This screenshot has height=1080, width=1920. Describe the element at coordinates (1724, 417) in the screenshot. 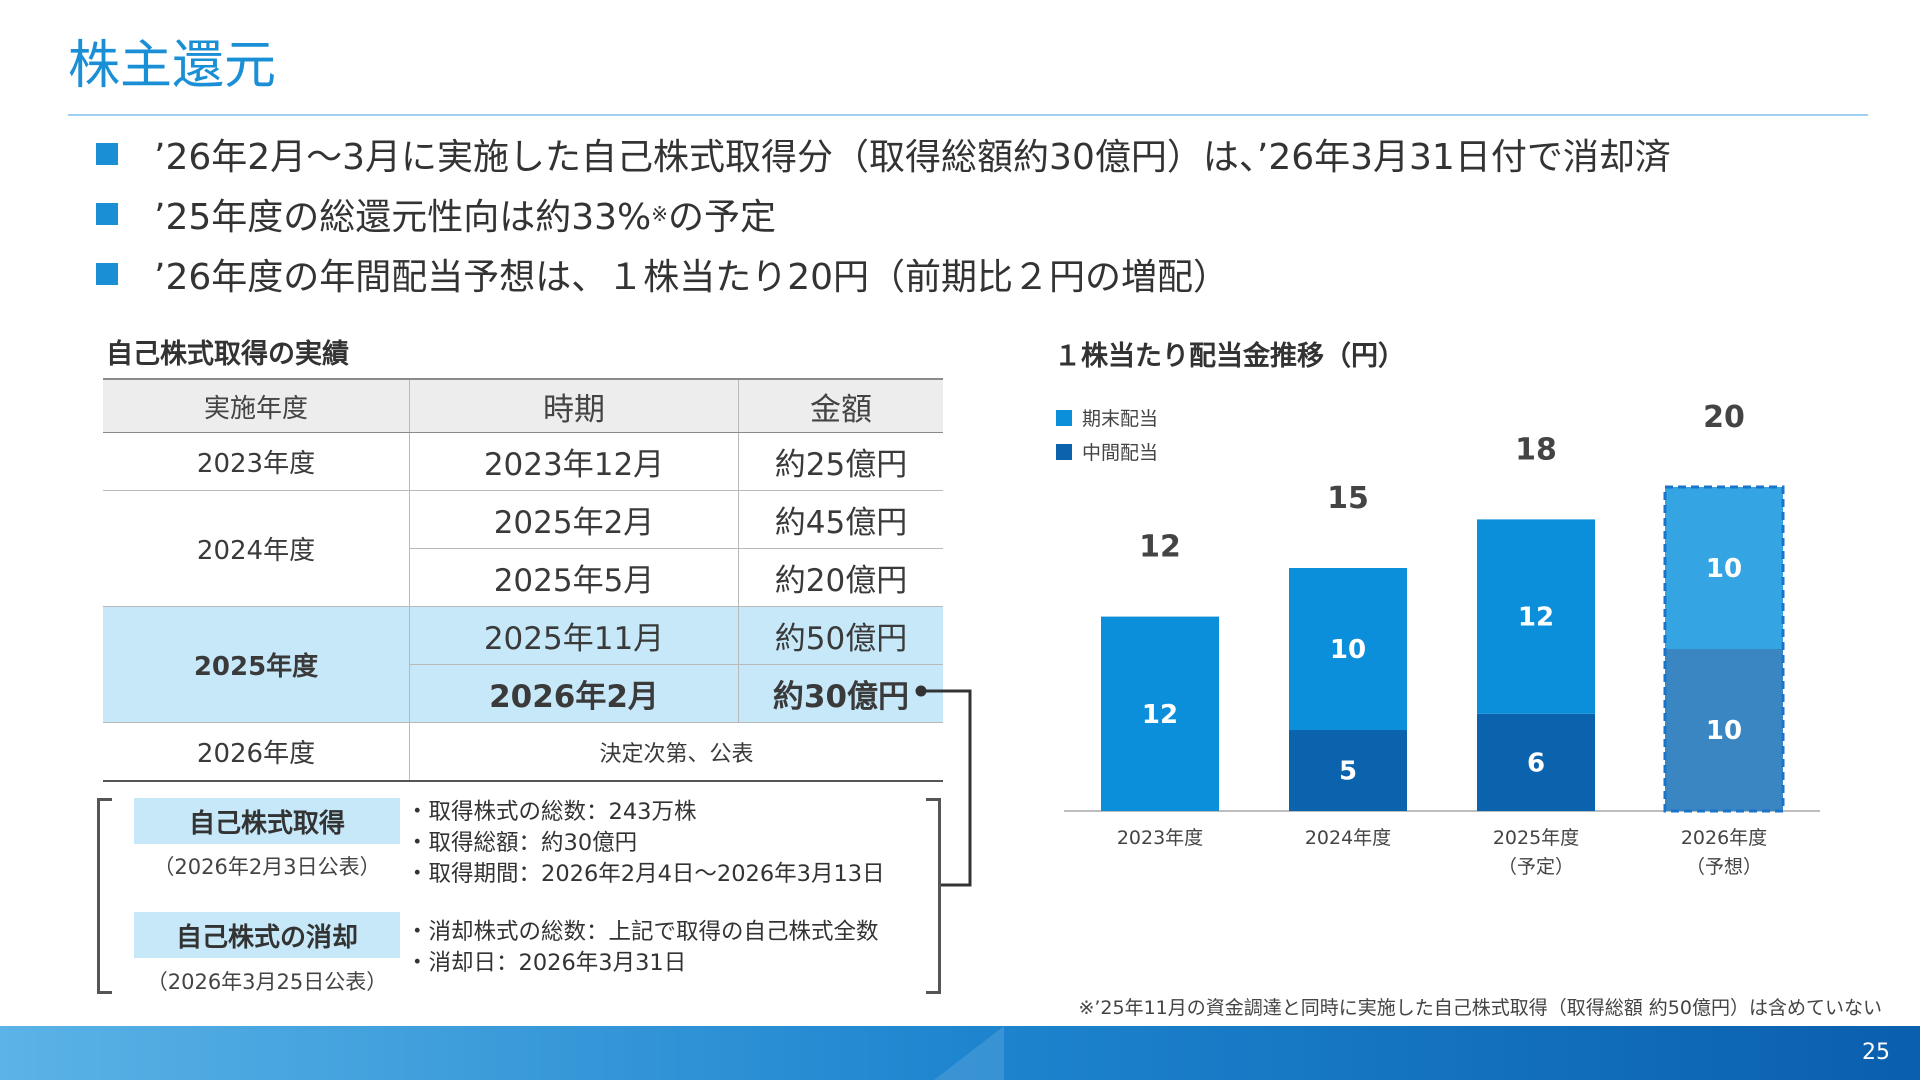

I see `total-label: 20` at that location.